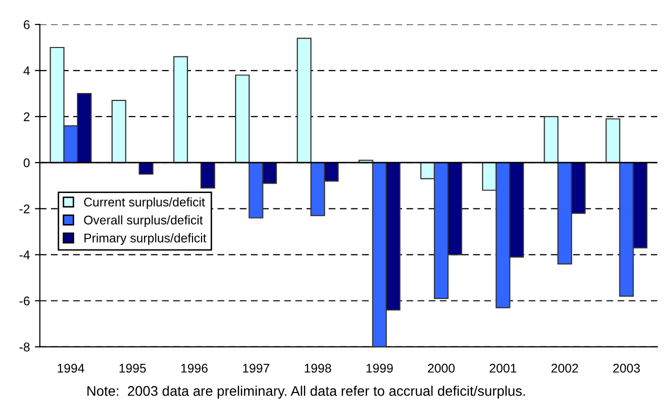 This screenshot has width=664, height=408. What do you see at coordinates (143, 221) in the screenshot?
I see `legend-label: Overall surplus/deficit` at bounding box center [143, 221].